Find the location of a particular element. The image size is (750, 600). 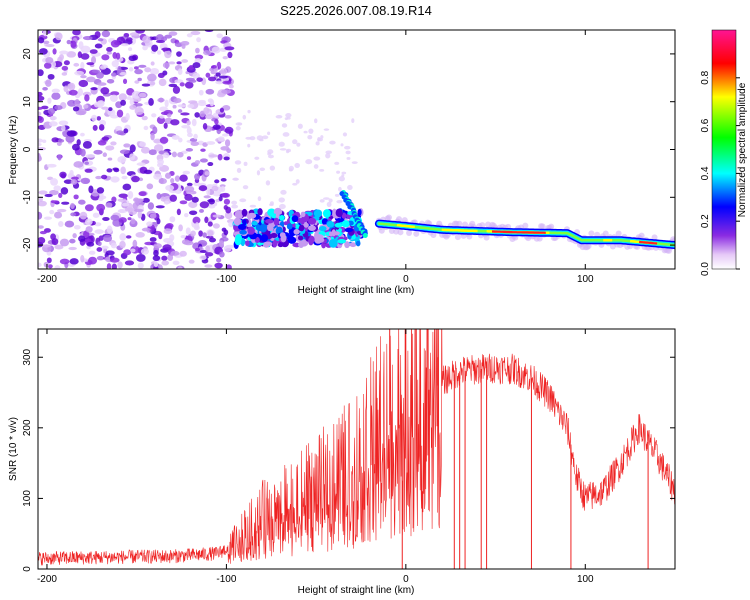

colorbar-tick-label: 0.8 is located at coordinates (705, 77).